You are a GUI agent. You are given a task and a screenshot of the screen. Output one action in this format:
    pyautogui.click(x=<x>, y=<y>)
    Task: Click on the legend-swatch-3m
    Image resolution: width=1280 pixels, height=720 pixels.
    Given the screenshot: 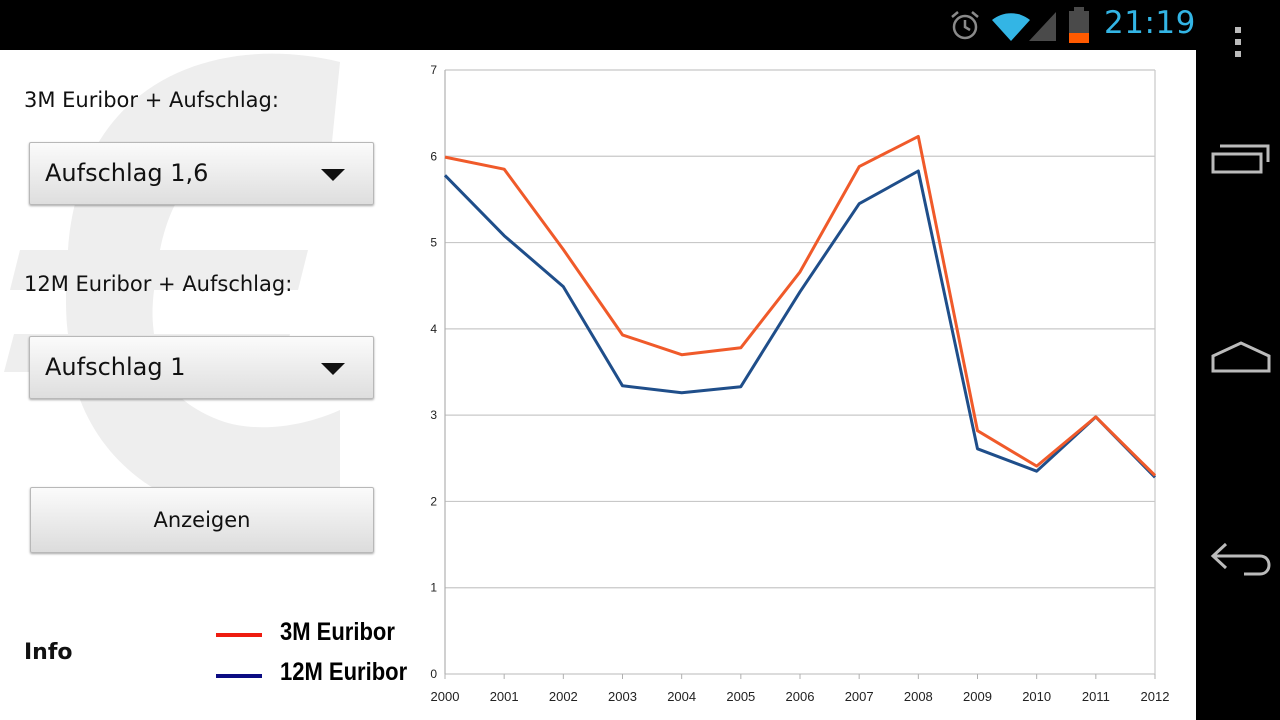 What is the action you would take?
    pyautogui.click(x=239, y=635)
    